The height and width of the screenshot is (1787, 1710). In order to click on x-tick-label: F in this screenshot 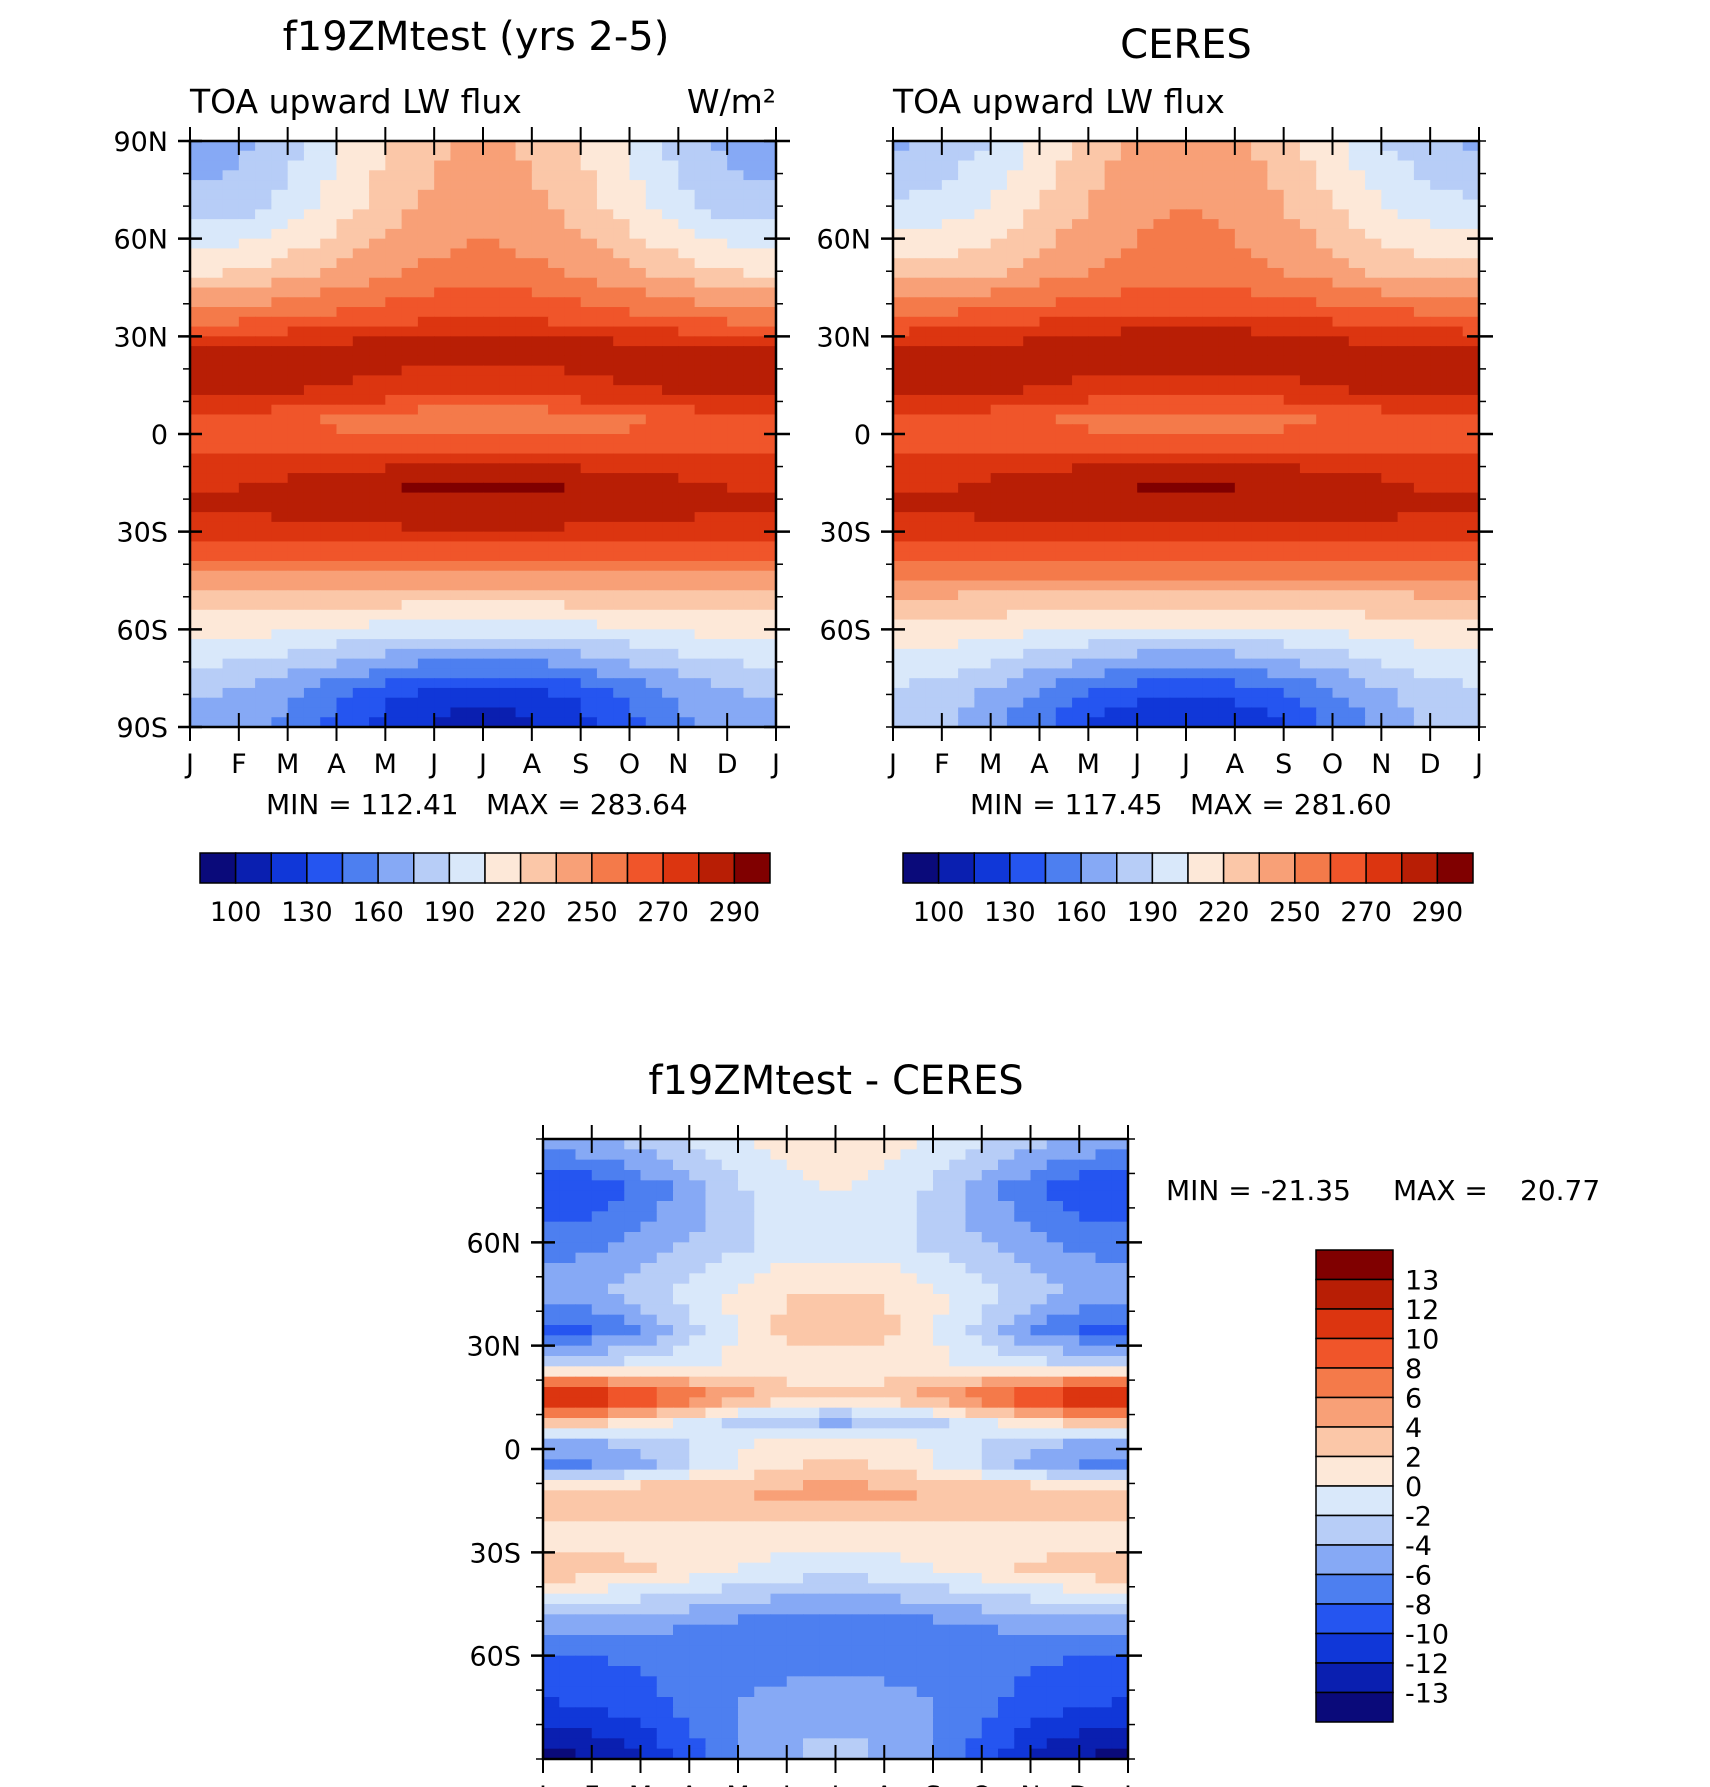, I will do `click(942, 764)`.